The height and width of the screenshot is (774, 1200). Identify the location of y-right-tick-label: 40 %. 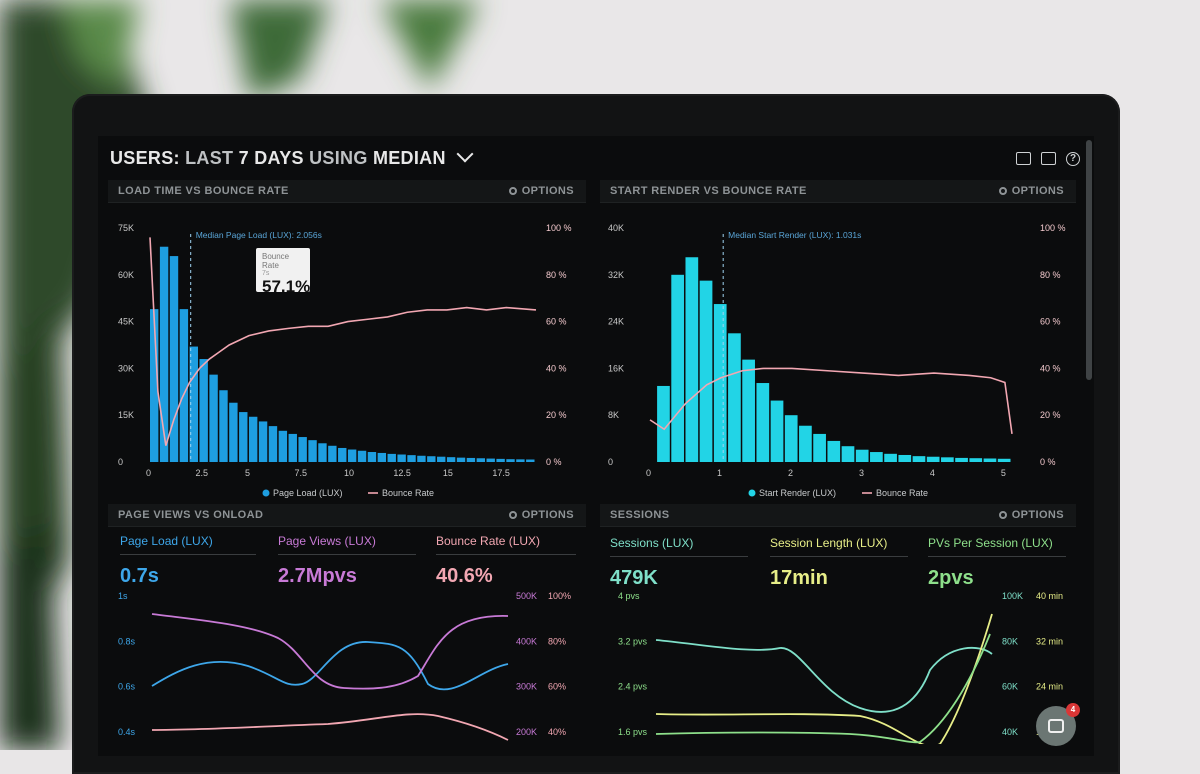
(1050, 368).